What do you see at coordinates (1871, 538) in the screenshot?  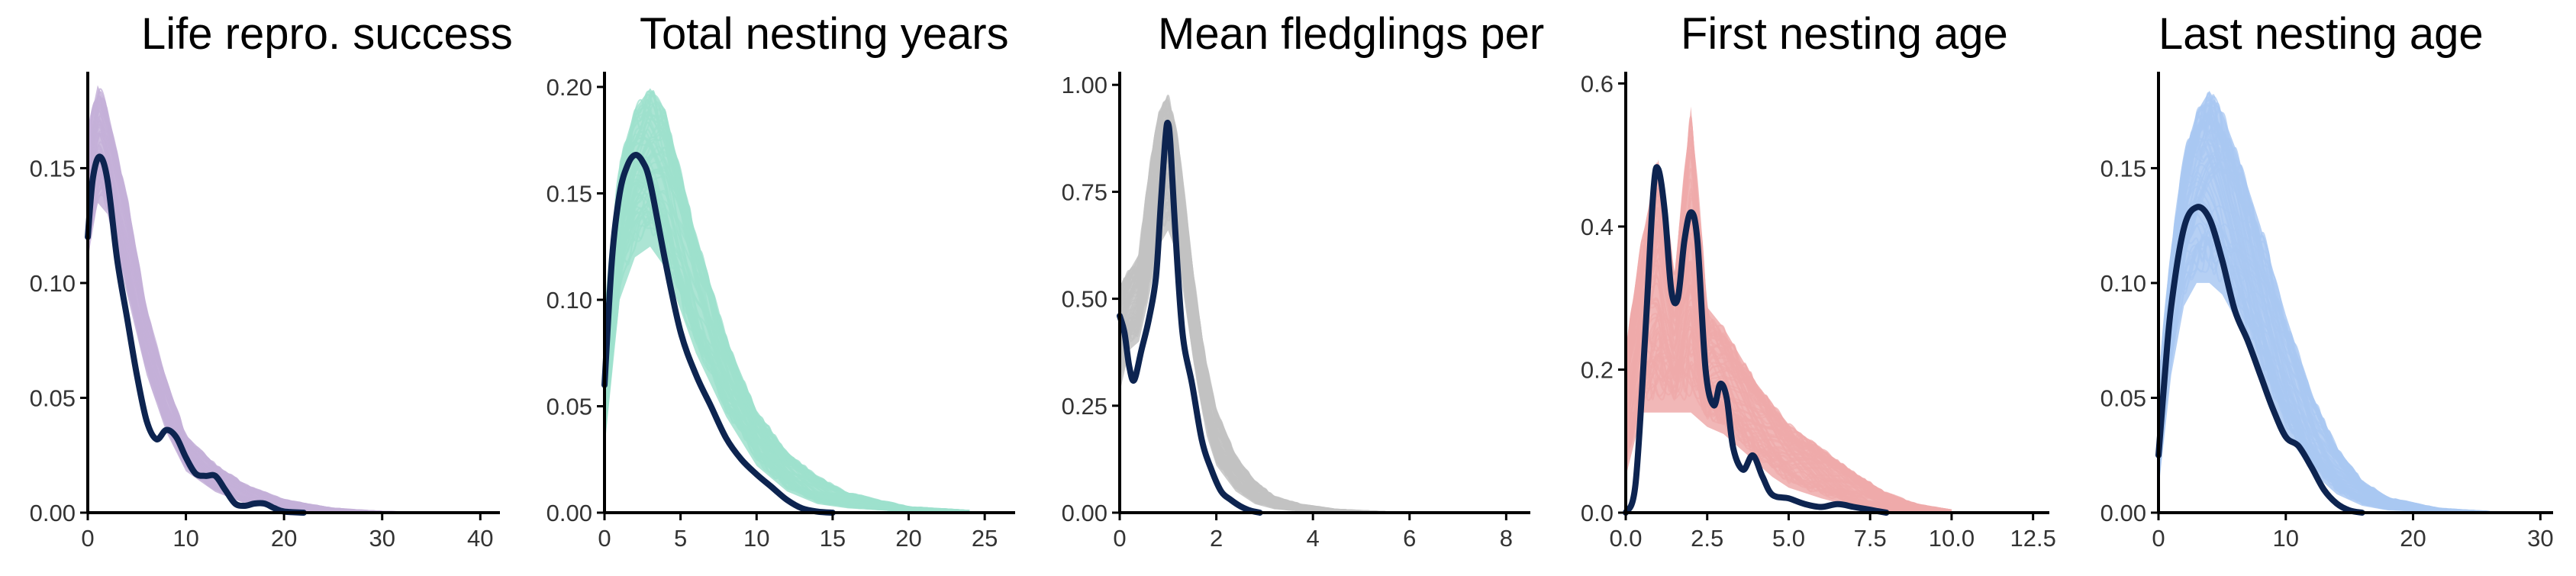 I see `x-tick-label: 7.5` at bounding box center [1871, 538].